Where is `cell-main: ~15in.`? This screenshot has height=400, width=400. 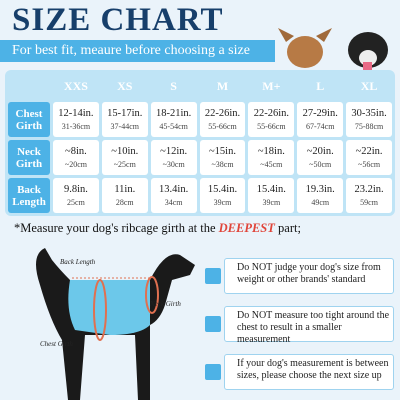
cell-main: ~15in. is located at coordinates (222, 151).